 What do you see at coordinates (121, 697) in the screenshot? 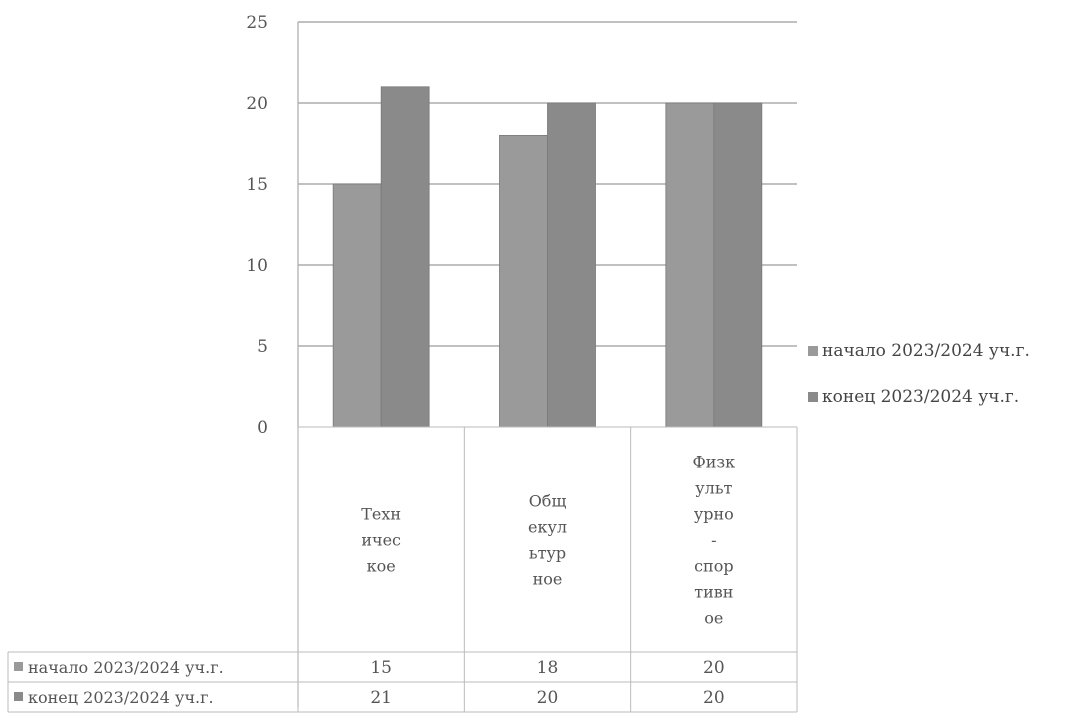
I see `table-series-label: конец 2023/2024 уч.г.` at bounding box center [121, 697].